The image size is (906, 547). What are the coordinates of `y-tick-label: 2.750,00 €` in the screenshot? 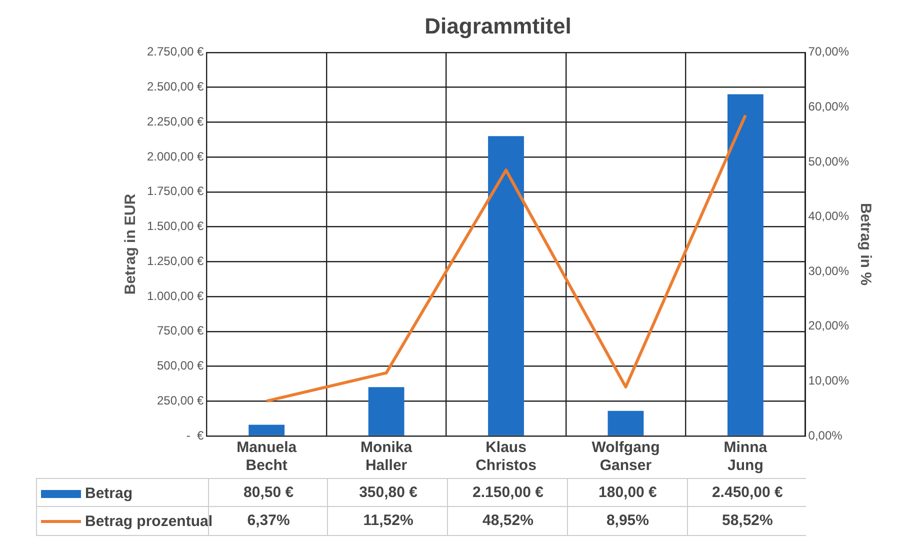 It's located at (175, 51).